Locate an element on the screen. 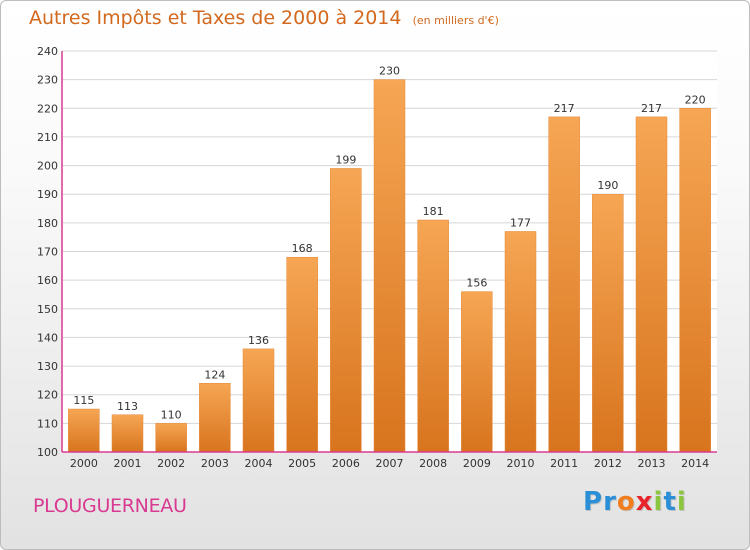  data-label: 136 is located at coordinates (258, 340).